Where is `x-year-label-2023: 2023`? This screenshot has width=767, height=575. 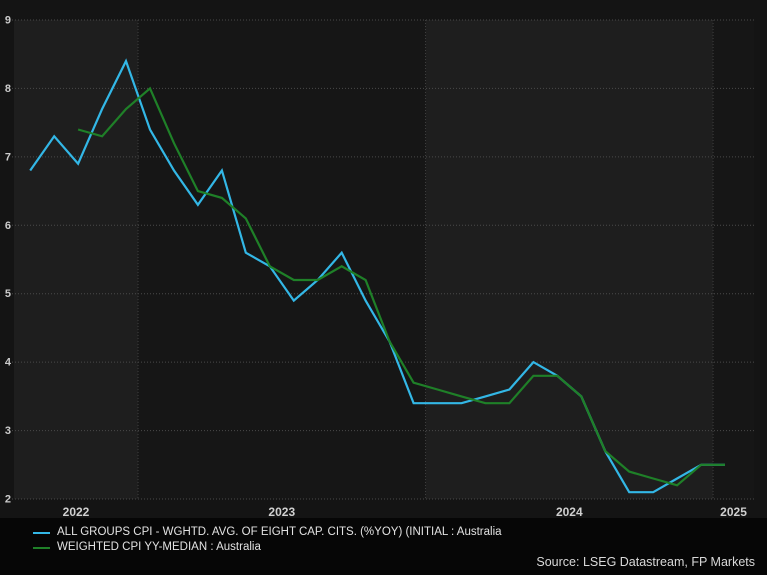
x-year-label-2023: 2023 is located at coordinates (281, 511).